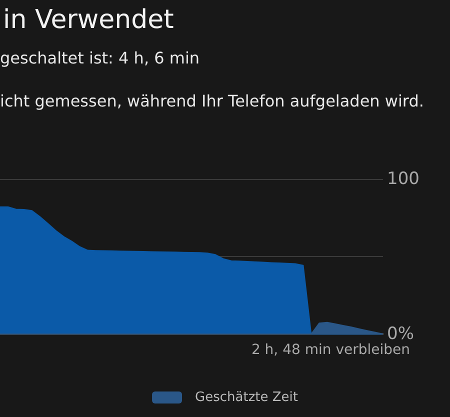 The image size is (450, 417). I want to click on text: icht gemessen, während Ihr Telefon aufgeladen wird., so click(212, 101).